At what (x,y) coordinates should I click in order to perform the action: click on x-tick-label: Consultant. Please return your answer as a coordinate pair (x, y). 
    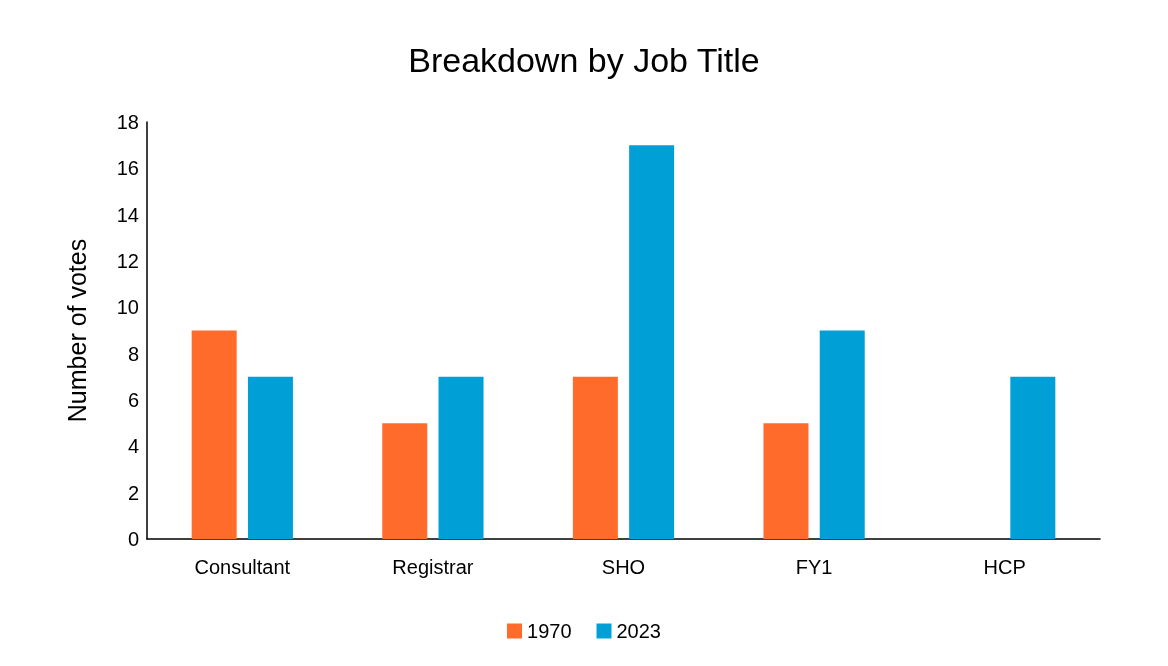
    Looking at the image, I should click on (242, 567).